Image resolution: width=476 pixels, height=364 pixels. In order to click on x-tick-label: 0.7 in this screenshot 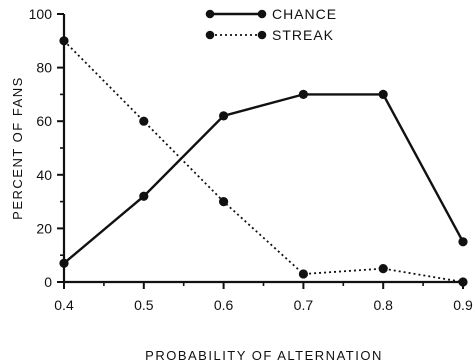, I will do `click(304, 305)`.